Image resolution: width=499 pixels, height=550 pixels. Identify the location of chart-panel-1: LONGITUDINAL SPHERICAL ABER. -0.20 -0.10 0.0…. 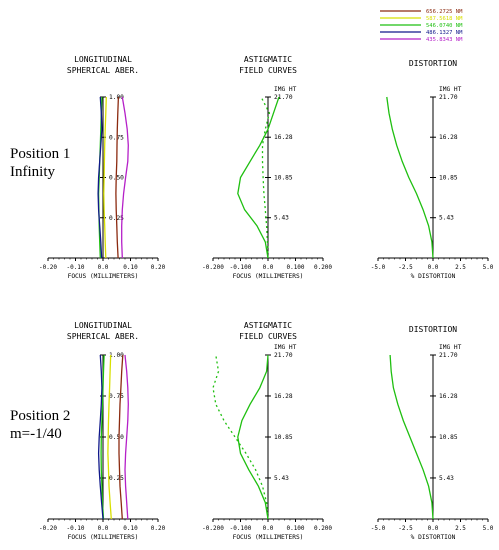
(102, 167).